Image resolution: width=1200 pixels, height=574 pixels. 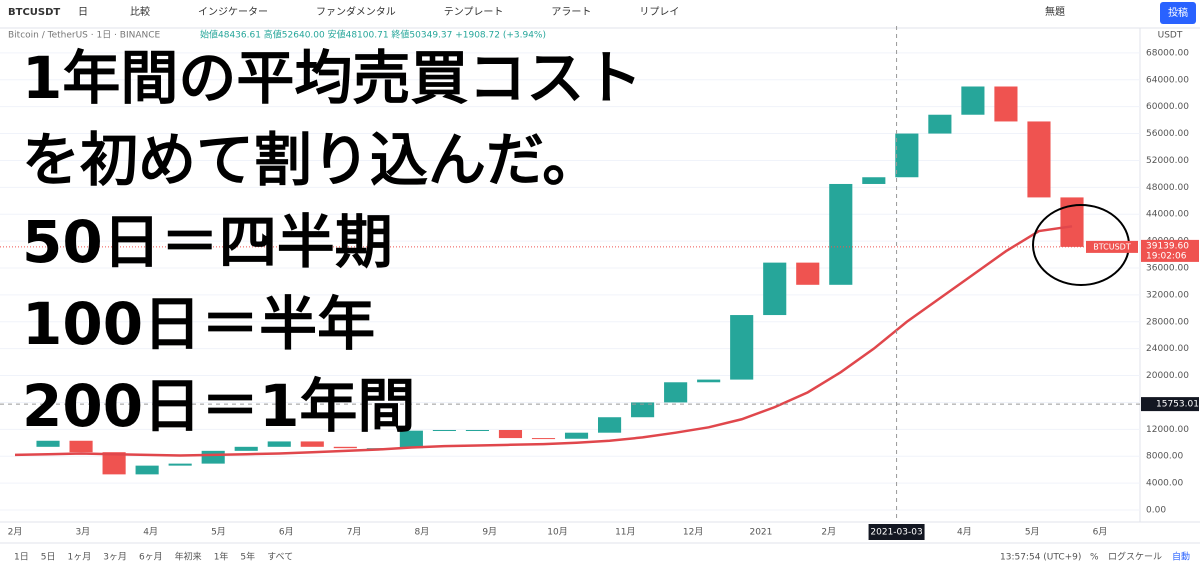 I want to click on symbol-tag, so click(x=1112, y=246).